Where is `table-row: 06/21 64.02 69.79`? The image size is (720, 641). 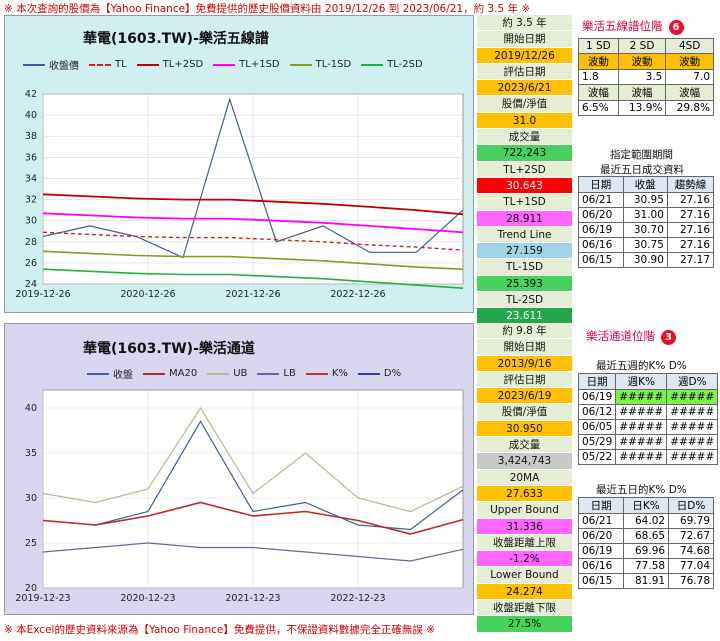 table-row: 06/21 64.02 69.79 is located at coordinates (645, 521).